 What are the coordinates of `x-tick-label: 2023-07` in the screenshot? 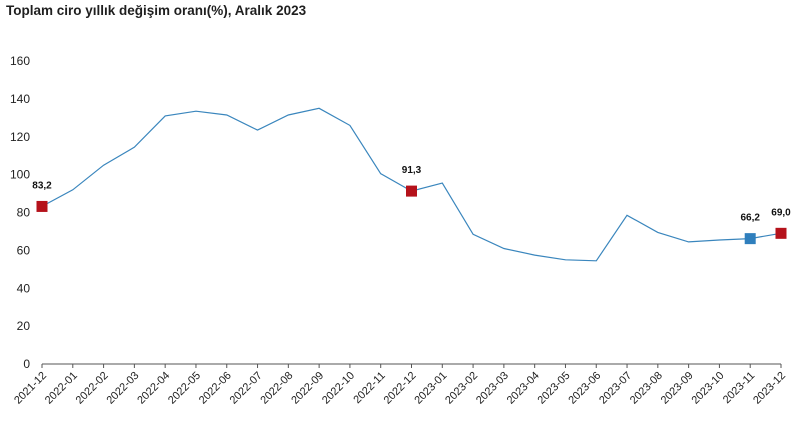 It's located at (615, 388).